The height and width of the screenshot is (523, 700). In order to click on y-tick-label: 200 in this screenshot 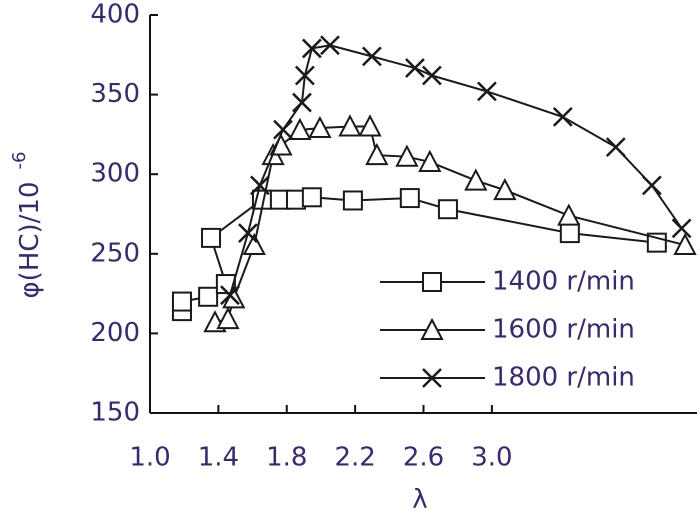, I will do `click(115, 333)`.